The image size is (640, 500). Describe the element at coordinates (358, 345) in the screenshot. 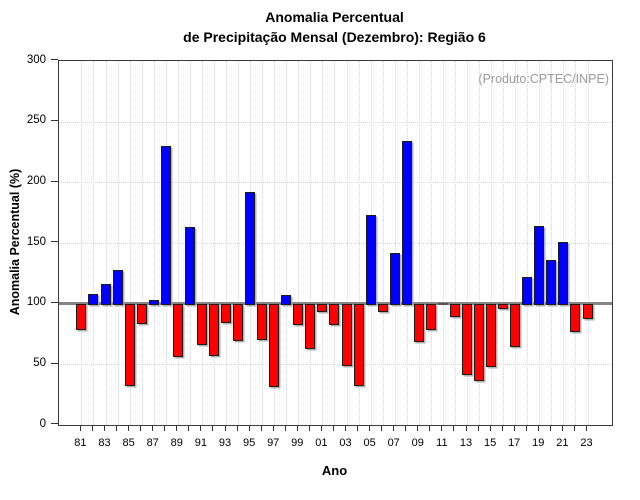

I see `bar-2004` at that location.